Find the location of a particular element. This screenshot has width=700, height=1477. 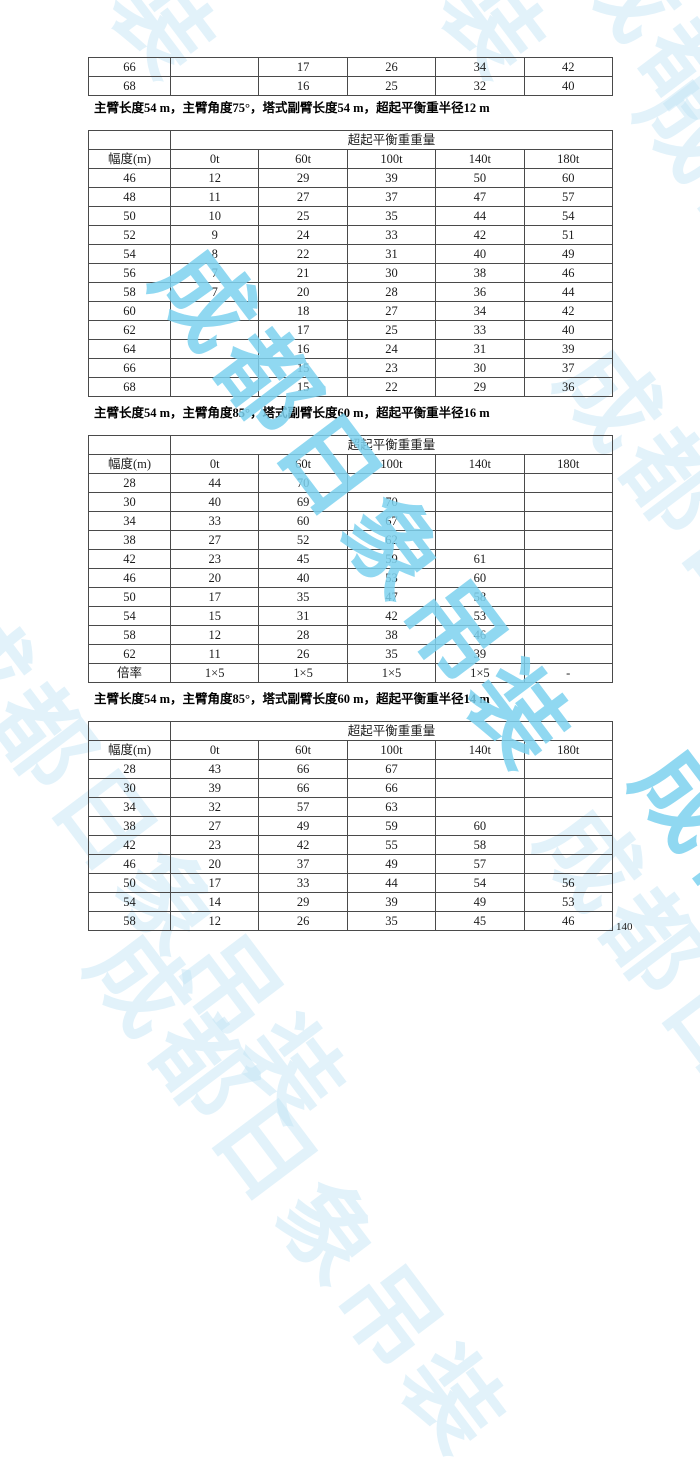

table-row: 50 17 33 44 54 56 is located at coordinates (350, 883).